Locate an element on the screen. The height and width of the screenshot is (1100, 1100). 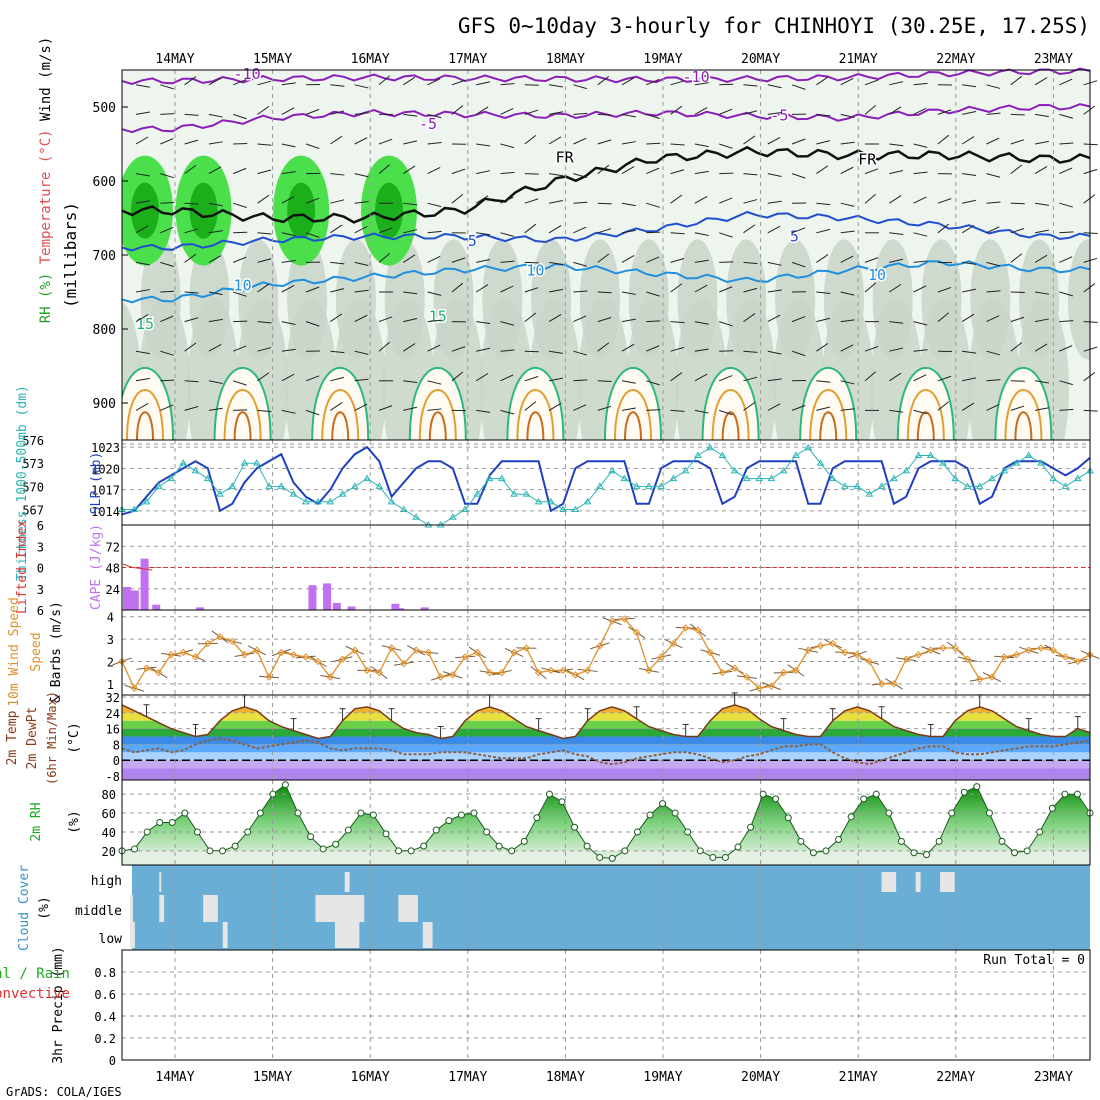
lifted-index-line is located at coordinates (137, 567).